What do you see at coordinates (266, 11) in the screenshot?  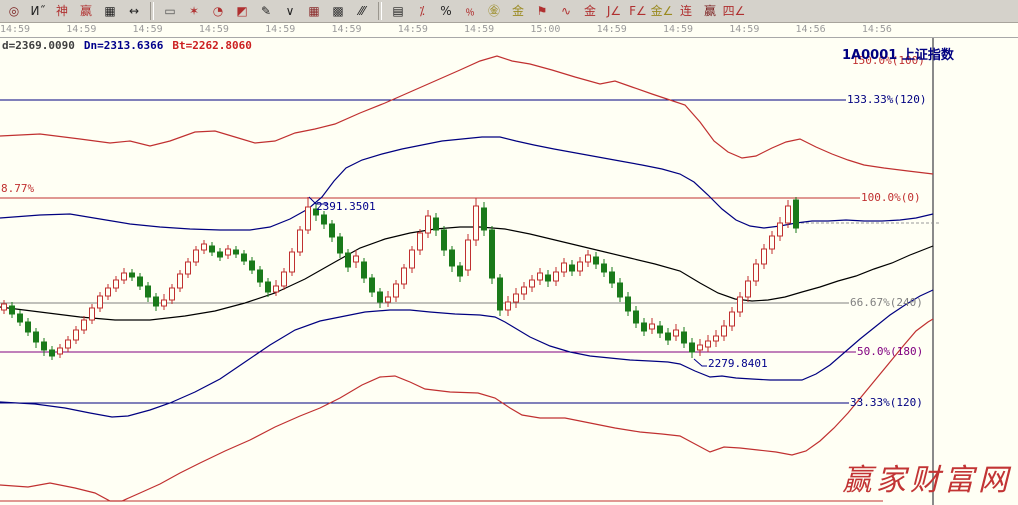 I see `trendline-pencil-icon: ✎` at bounding box center [266, 11].